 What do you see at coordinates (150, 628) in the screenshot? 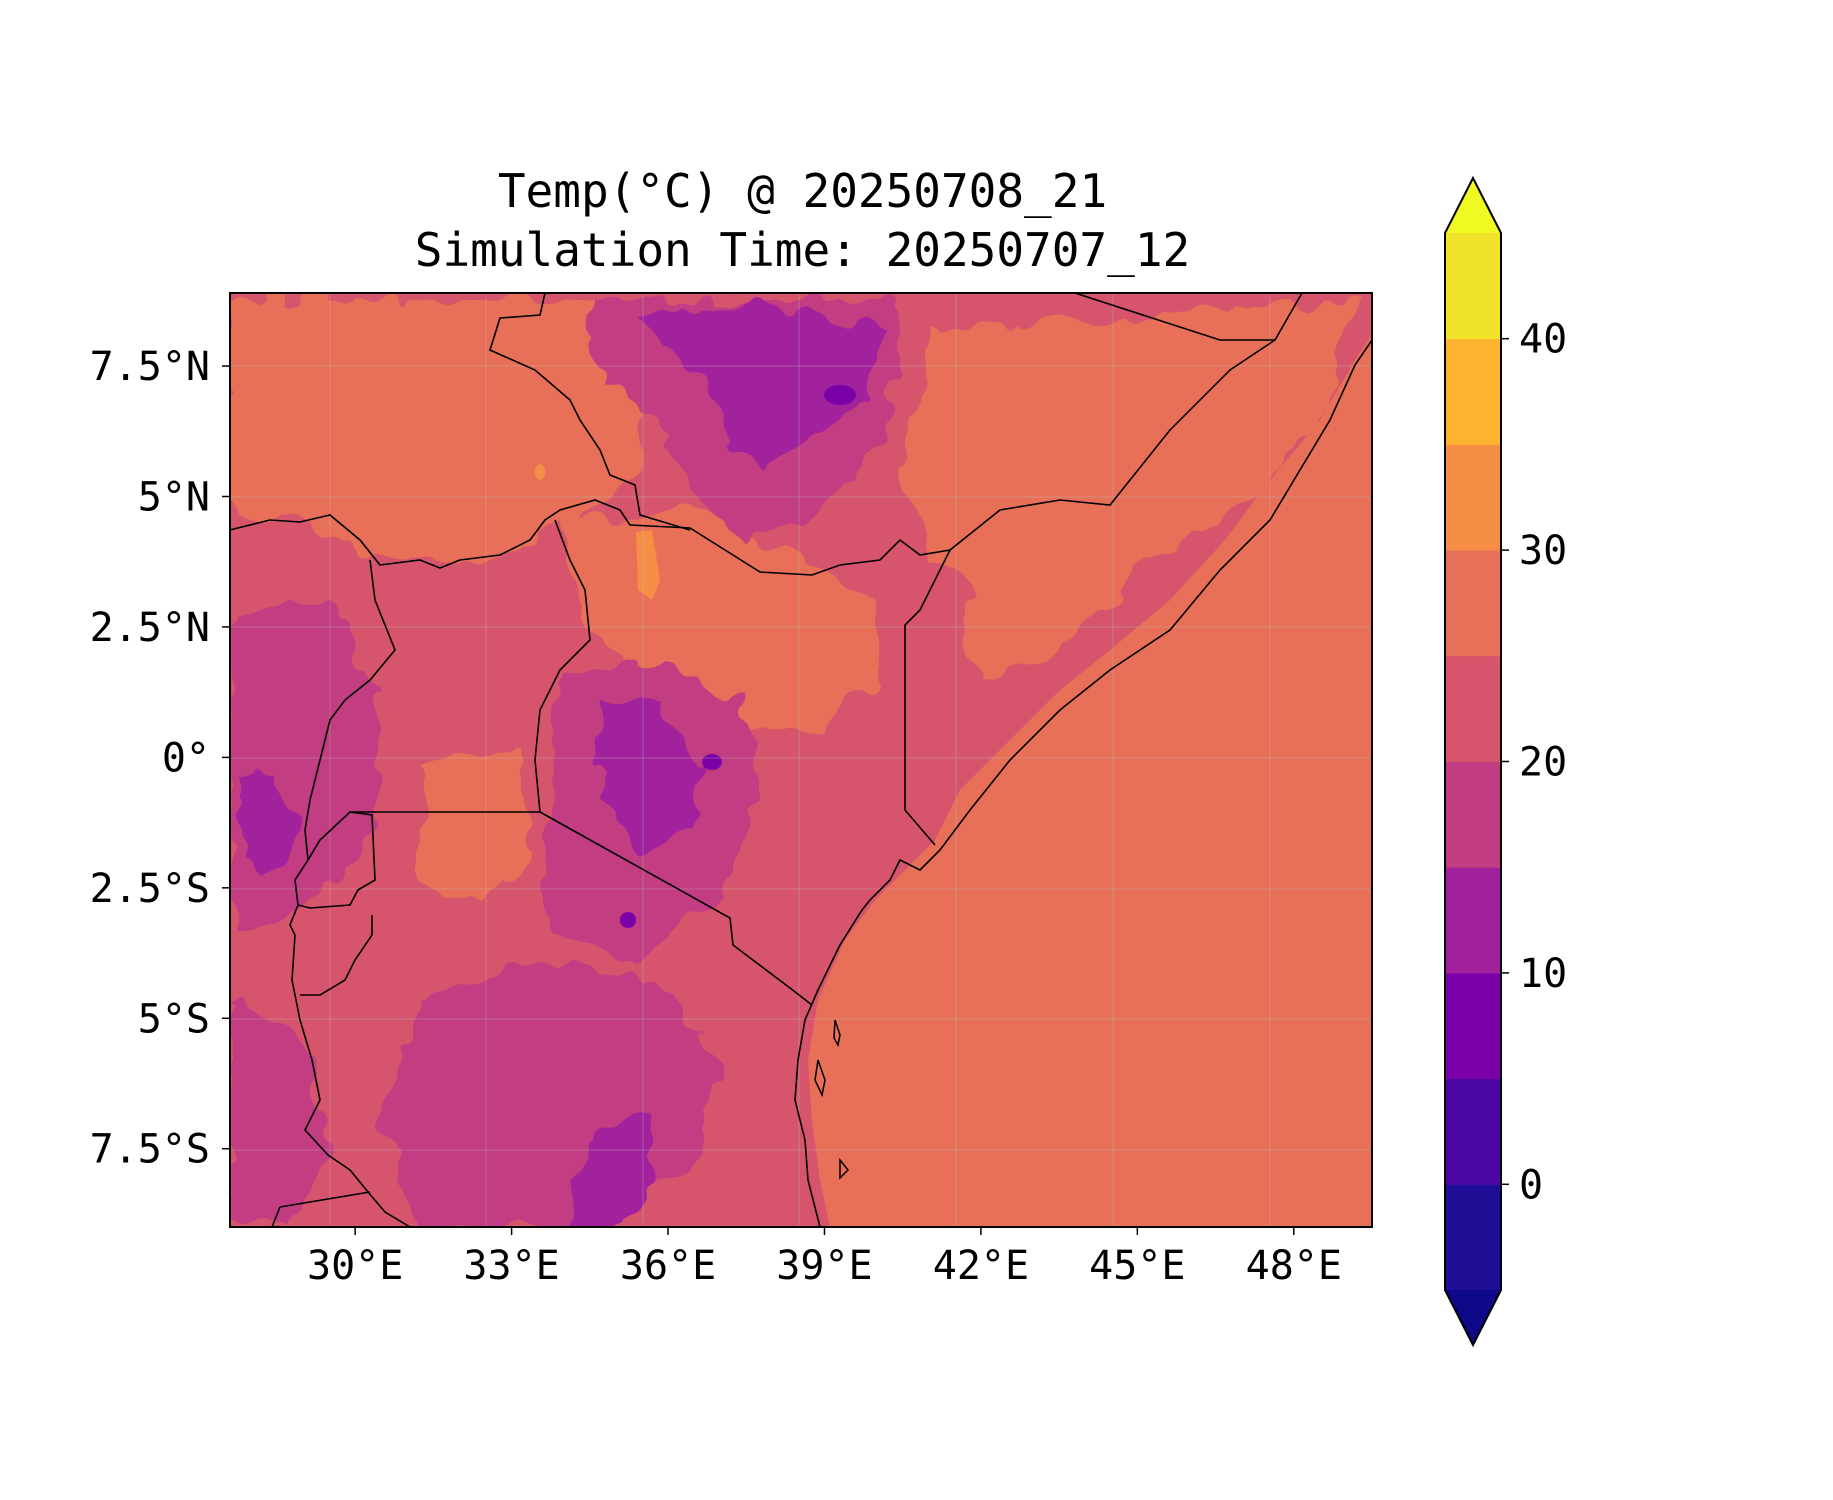
I see `lat-tick-label: 2.5°N` at bounding box center [150, 628].